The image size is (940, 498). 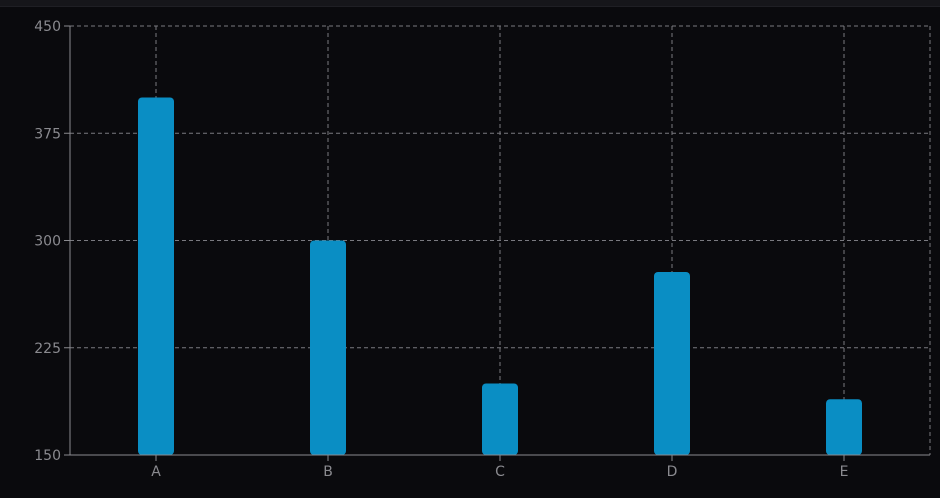 What do you see at coordinates (328, 347) in the screenshot?
I see `bar-b` at bounding box center [328, 347].